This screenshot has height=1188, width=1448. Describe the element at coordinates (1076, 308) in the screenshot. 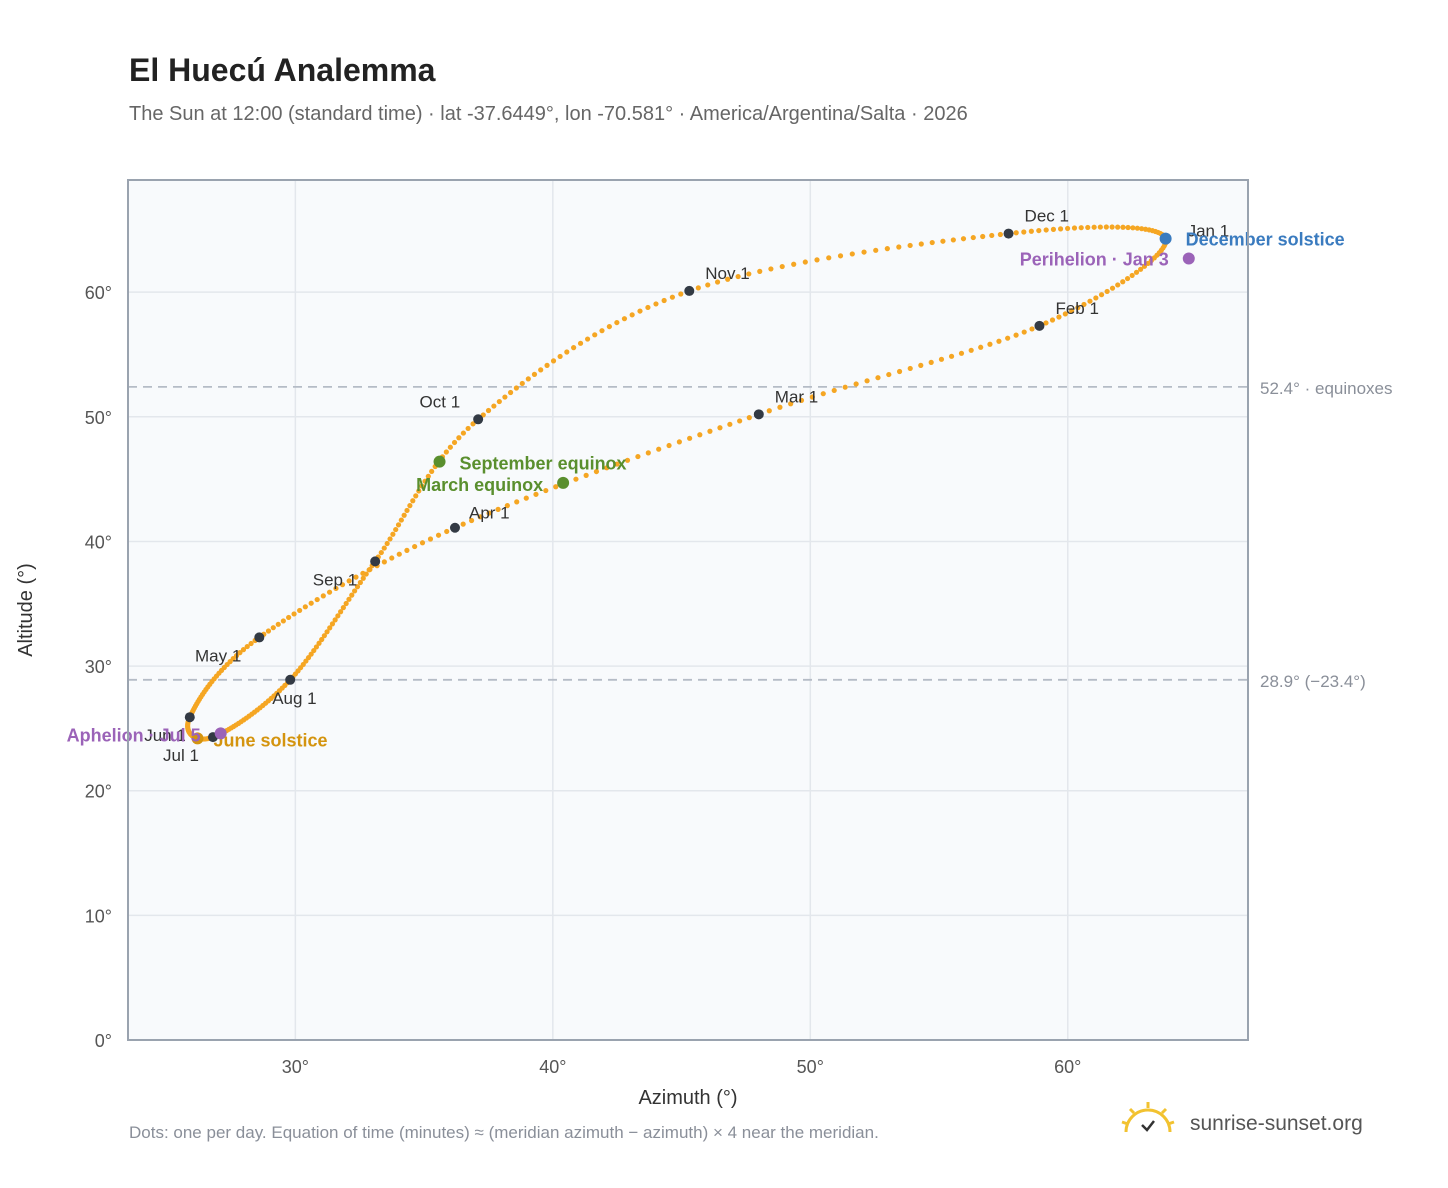

I see `month-label: Feb 1` at that location.